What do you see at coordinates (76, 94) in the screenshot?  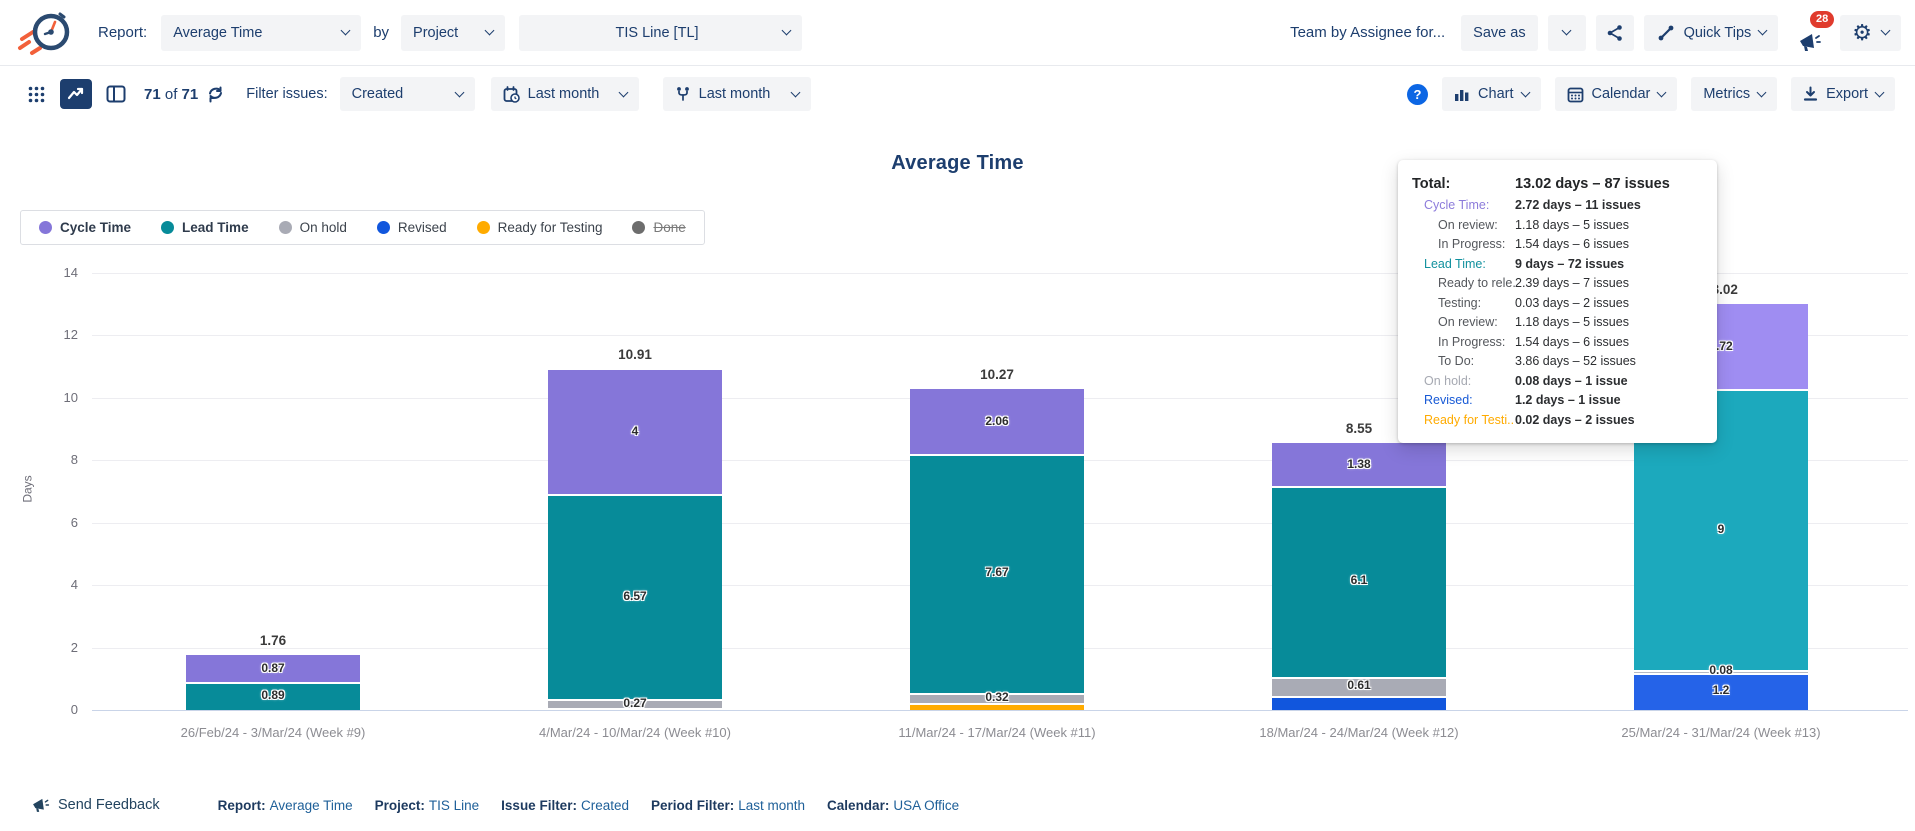 I see `view-chart-button` at bounding box center [76, 94].